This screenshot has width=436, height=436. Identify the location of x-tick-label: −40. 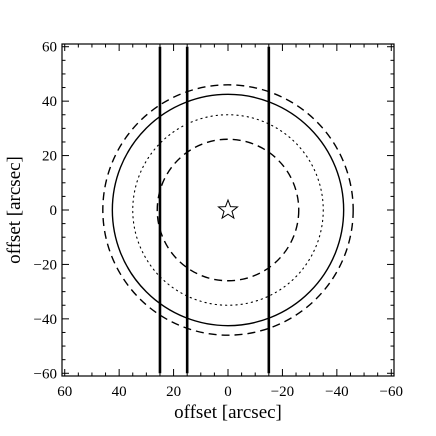
(336, 392).